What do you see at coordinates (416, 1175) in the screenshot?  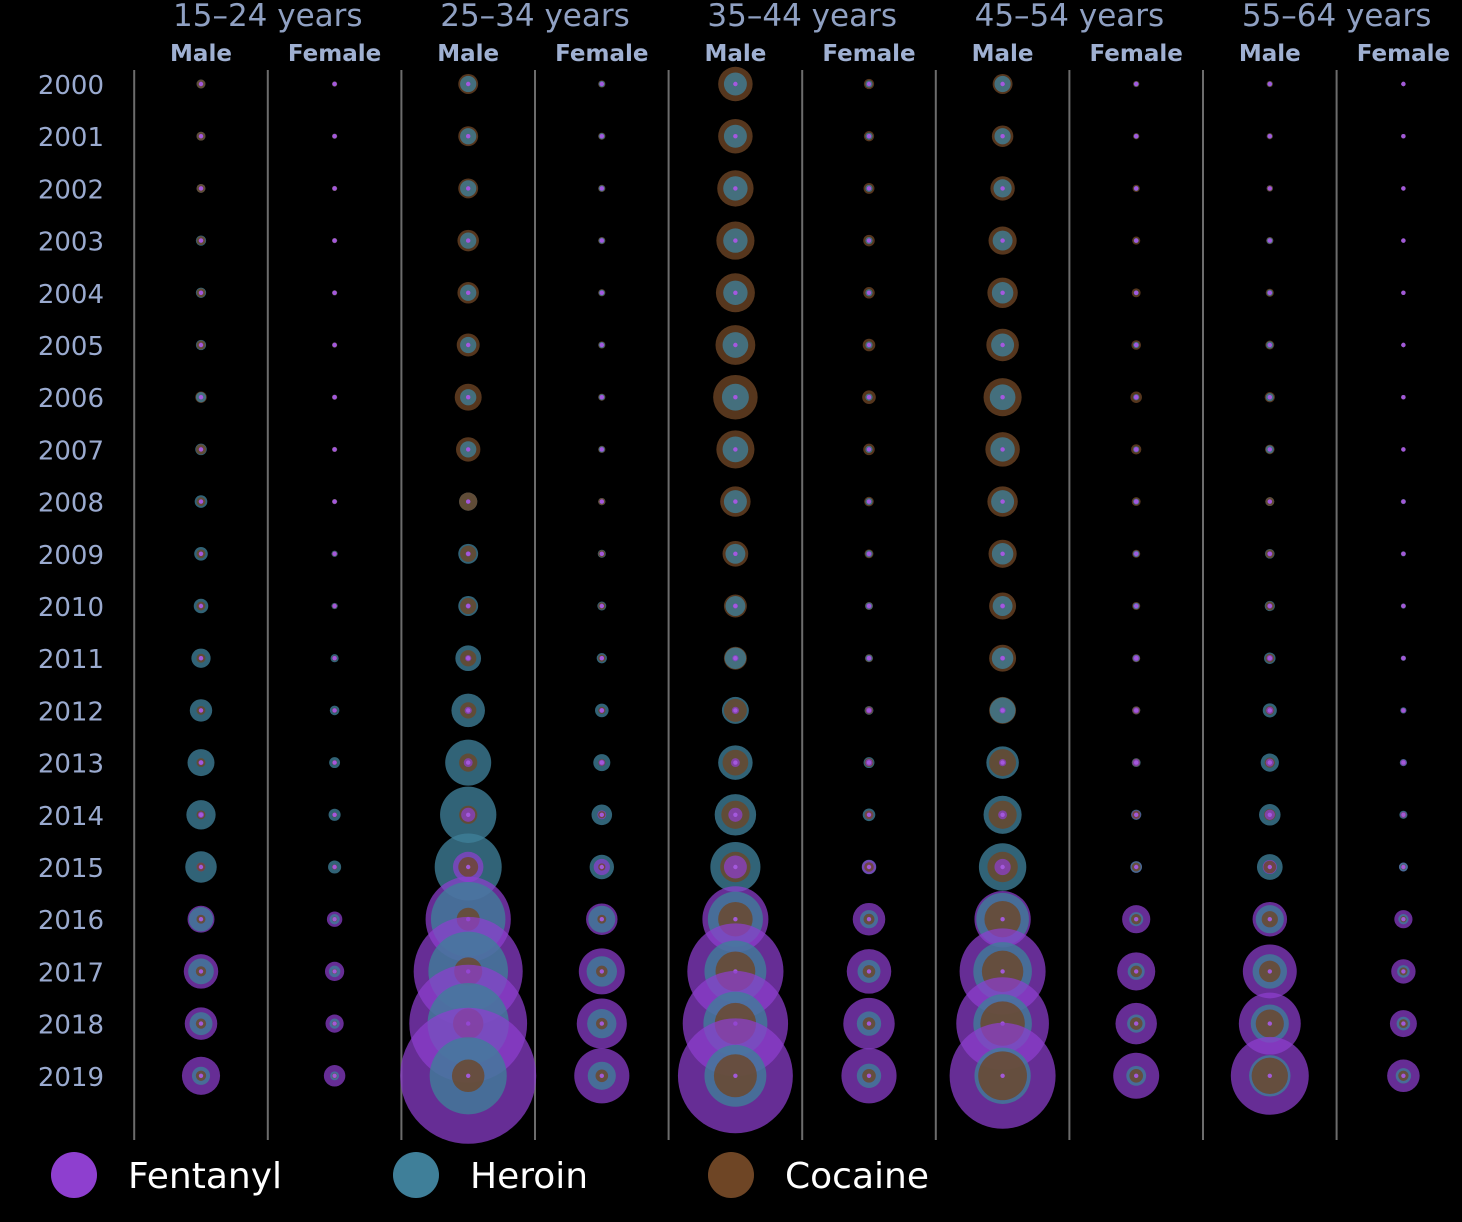 I see `legend-swatch-heroin` at bounding box center [416, 1175].